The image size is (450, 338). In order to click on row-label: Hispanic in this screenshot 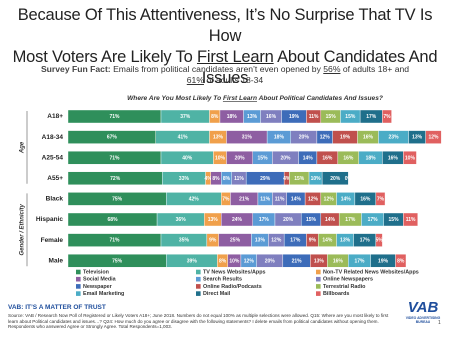, I will do `click(49, 219)`.